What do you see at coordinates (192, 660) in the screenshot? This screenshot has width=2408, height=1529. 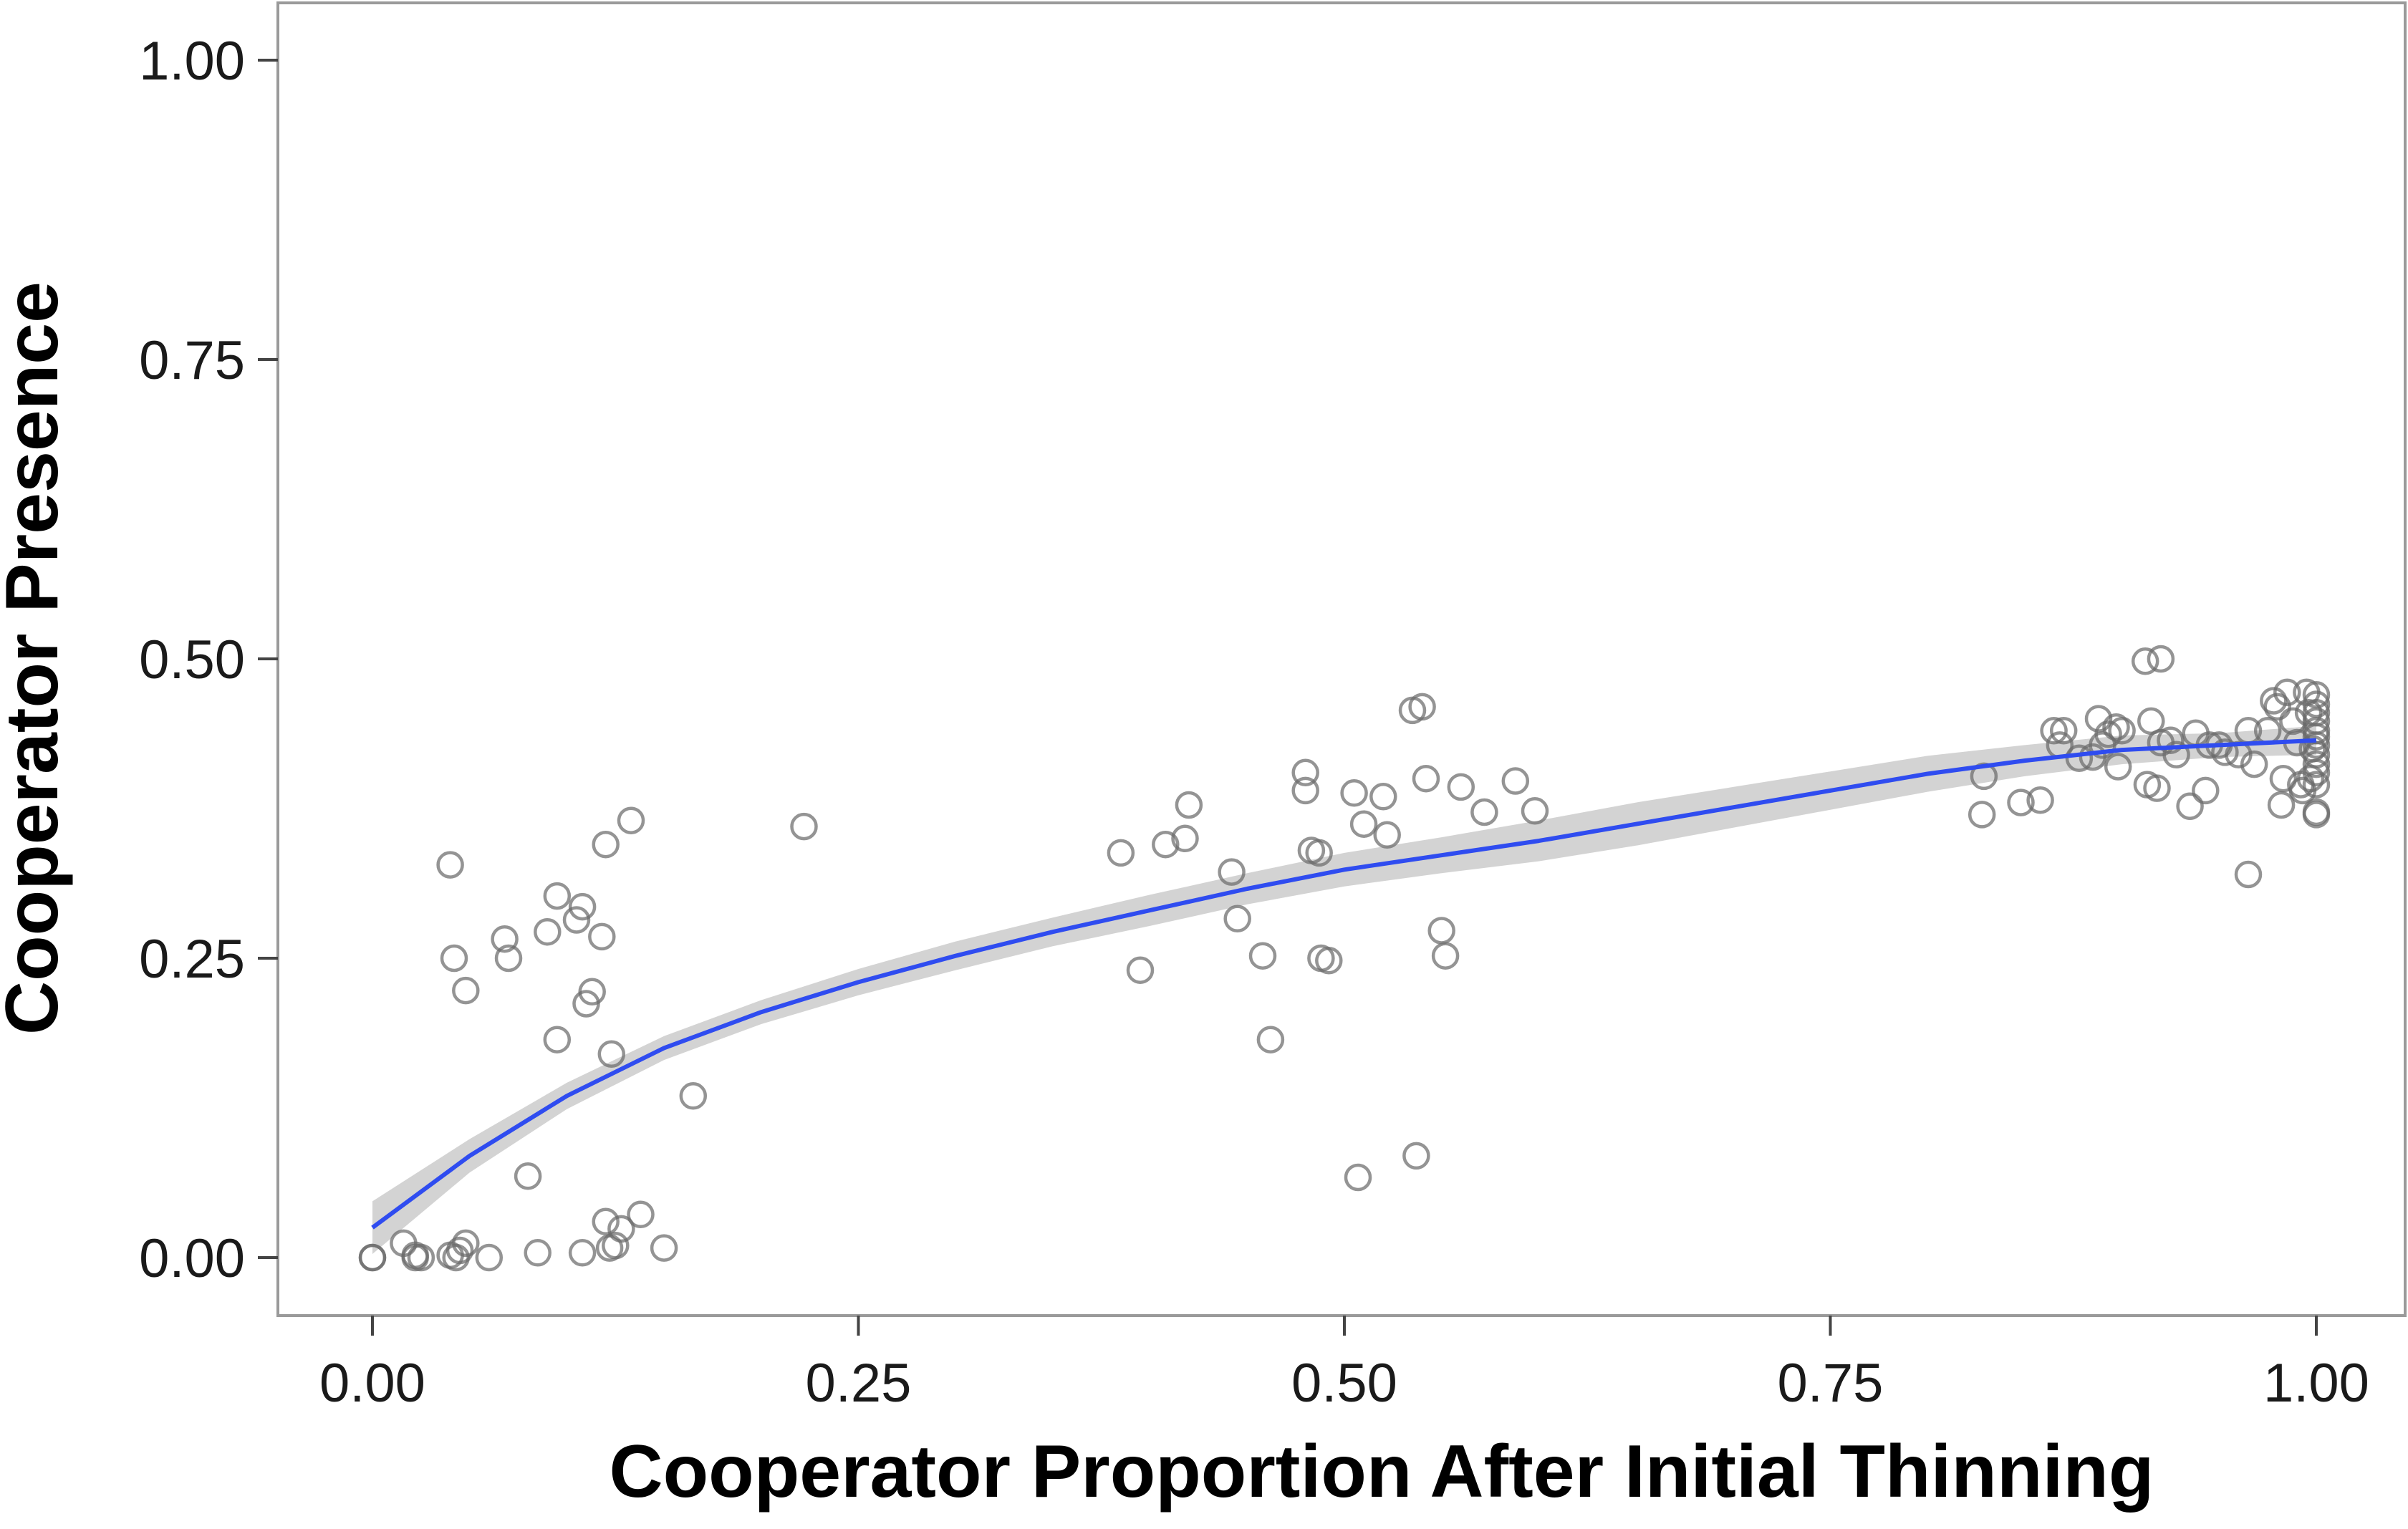 I see `y-tick-label: 0.50` at bounding box center [192, 660].